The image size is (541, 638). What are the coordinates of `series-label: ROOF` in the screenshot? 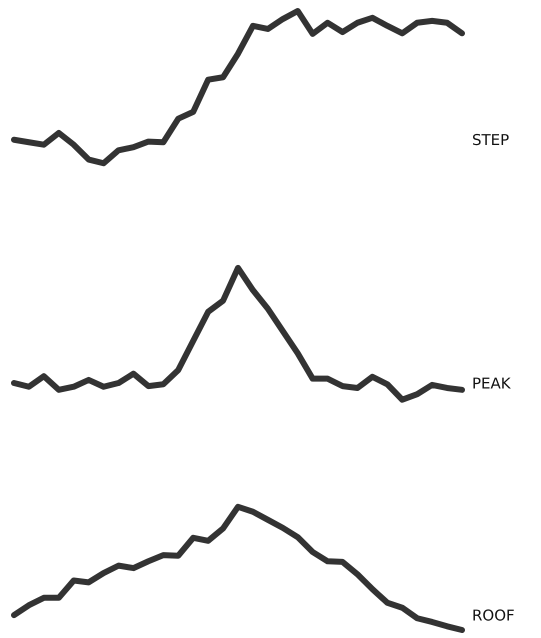 It's located at (493, 615).